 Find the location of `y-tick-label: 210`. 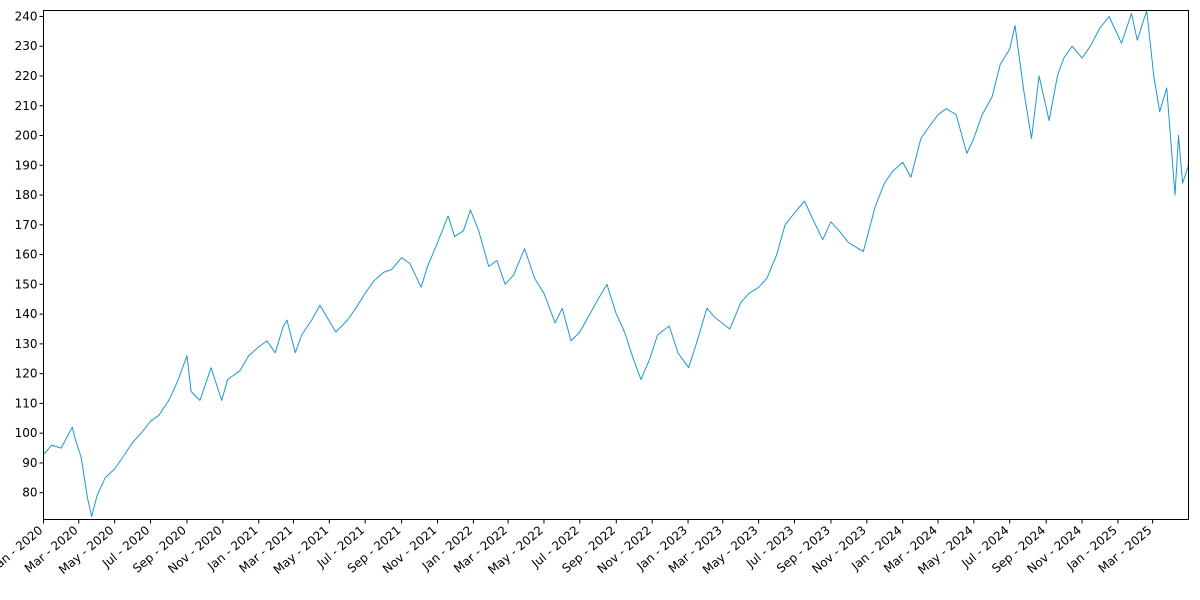

y-tick-label: 210 is located at coordinates (26, 106).